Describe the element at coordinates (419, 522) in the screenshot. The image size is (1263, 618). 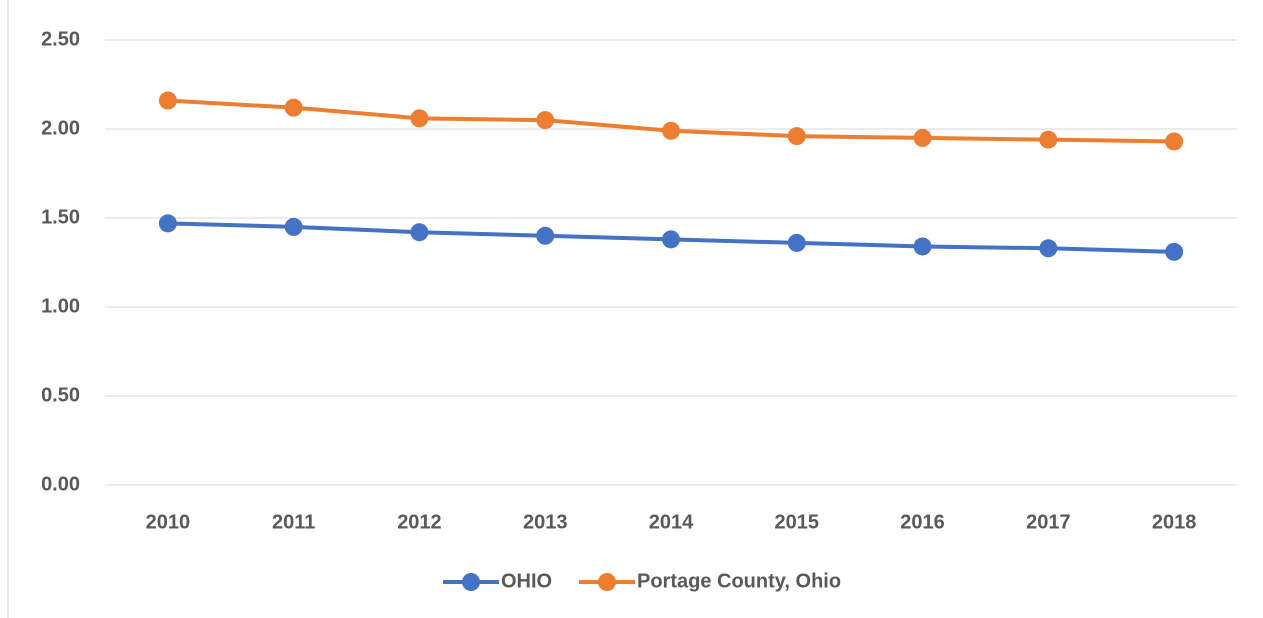
I see `x-tick-label: 2012` at that location.